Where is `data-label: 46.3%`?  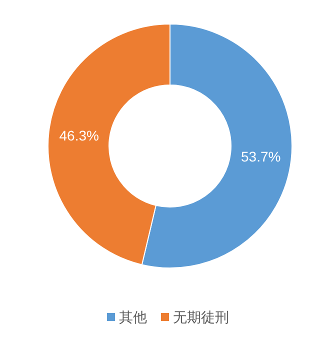 data-label: 46.3% is located at coordinates (79, 135).